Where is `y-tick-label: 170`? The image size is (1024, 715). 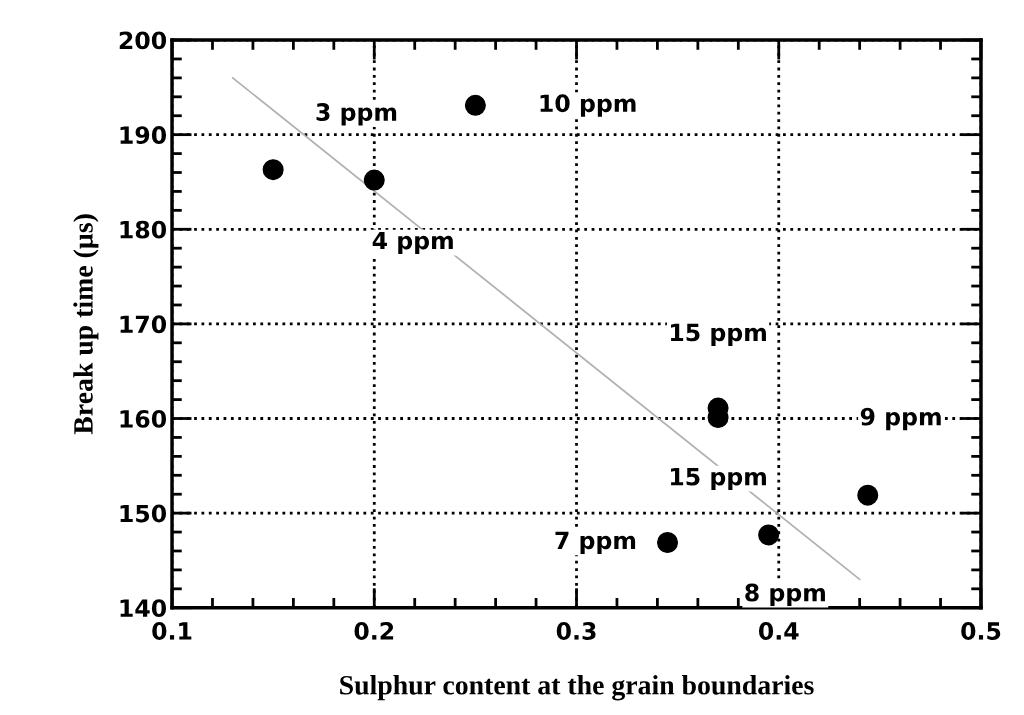
y-tick-label: 170 is located at coordinates (143, 324).